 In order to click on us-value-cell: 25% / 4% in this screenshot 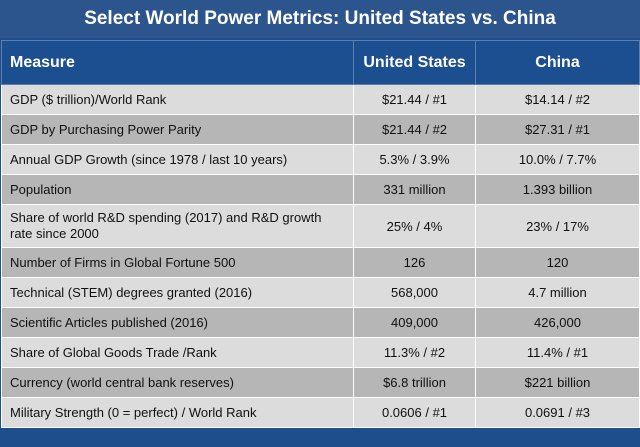, I will do `click(414, 226)`.